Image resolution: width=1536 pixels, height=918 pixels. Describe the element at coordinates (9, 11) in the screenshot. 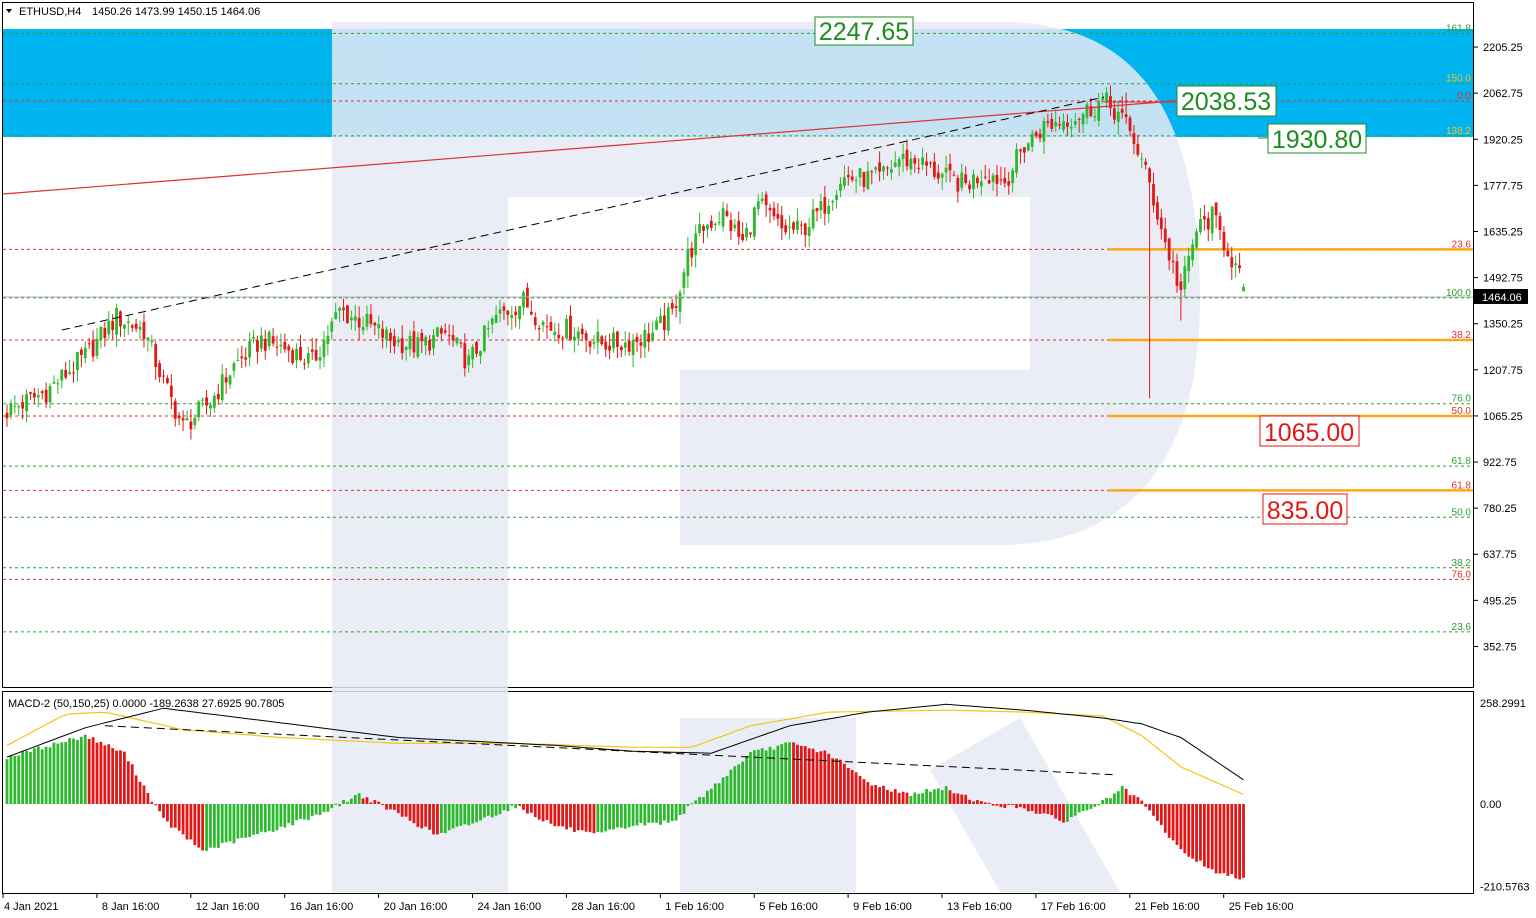

I see `dropdown-triangle-icon` at that location.